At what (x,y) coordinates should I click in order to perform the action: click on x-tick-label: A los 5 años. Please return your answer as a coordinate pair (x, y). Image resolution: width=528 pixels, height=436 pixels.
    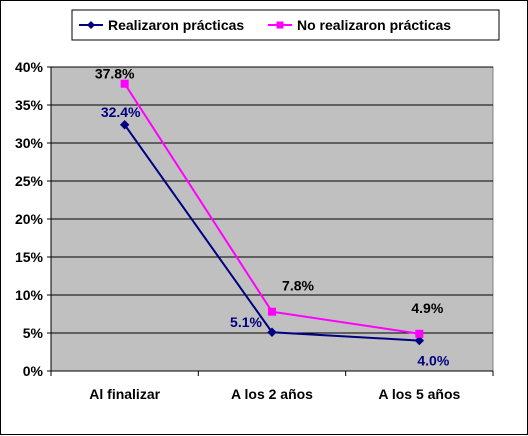
    Looking at the image, I should click on (419, 394).